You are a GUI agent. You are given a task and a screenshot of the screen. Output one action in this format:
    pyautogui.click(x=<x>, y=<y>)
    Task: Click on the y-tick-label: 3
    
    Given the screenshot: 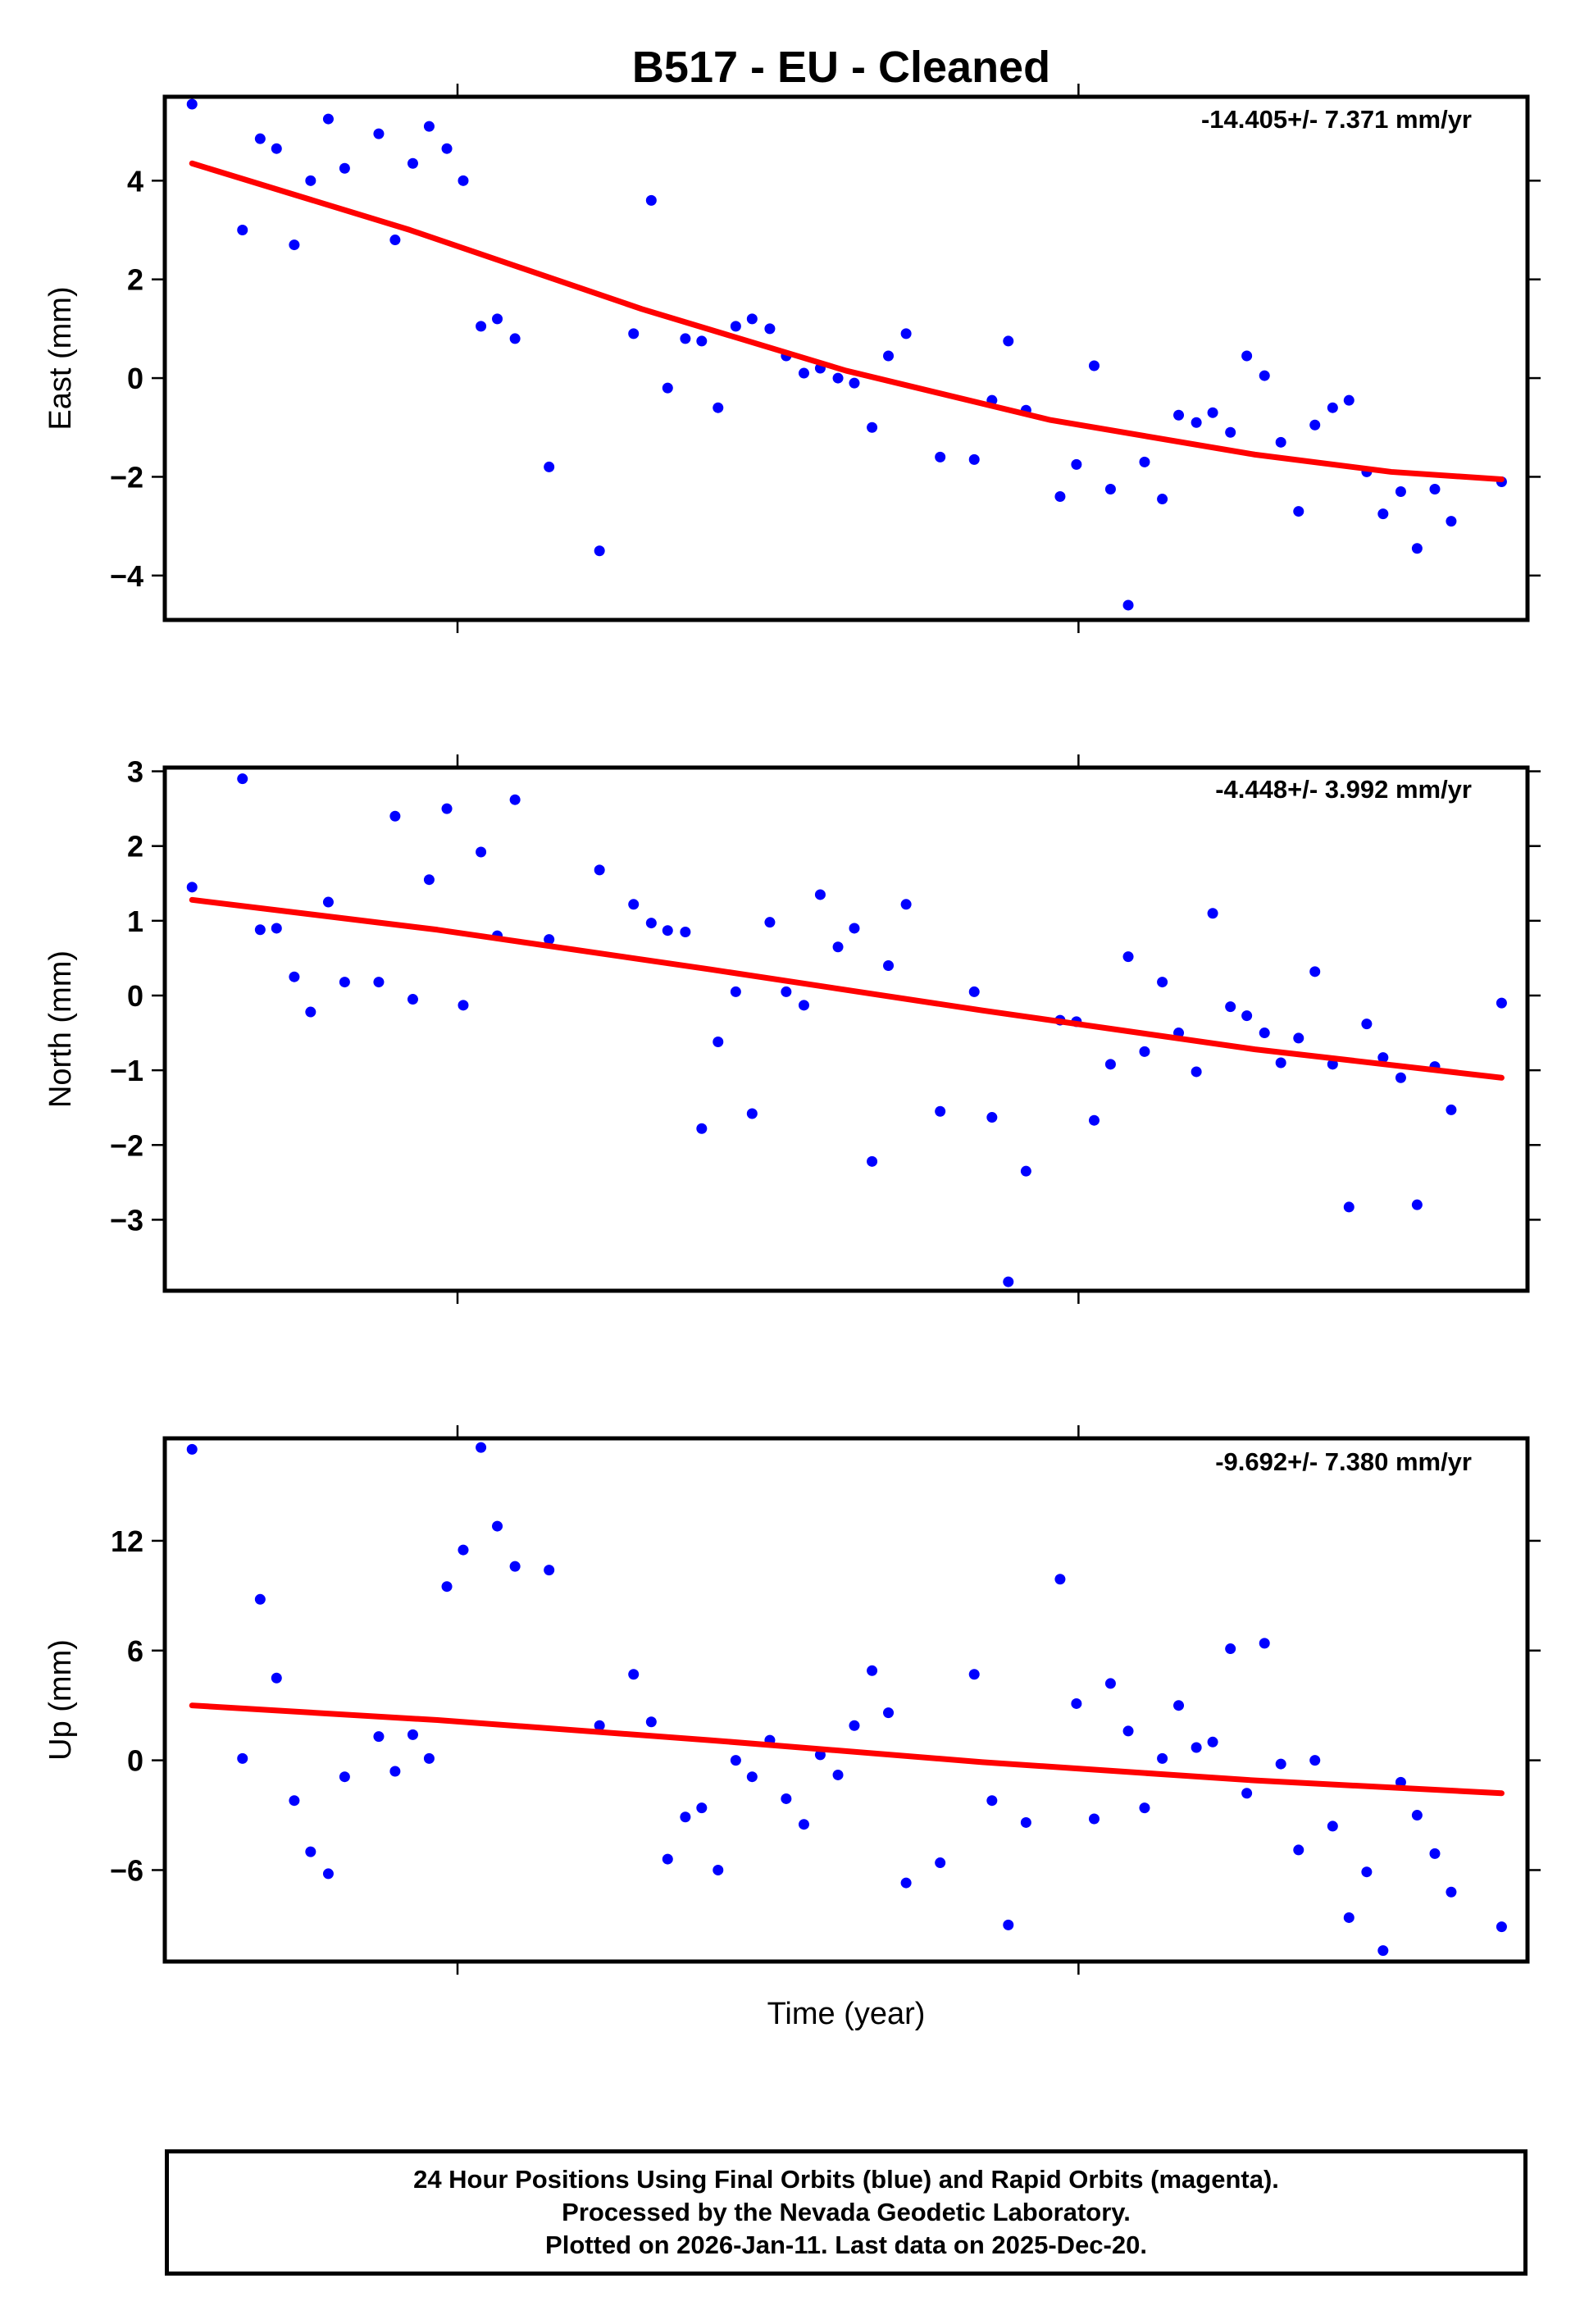 What is the action you would take?
    pyautogui.click(x=135, y=772)
    